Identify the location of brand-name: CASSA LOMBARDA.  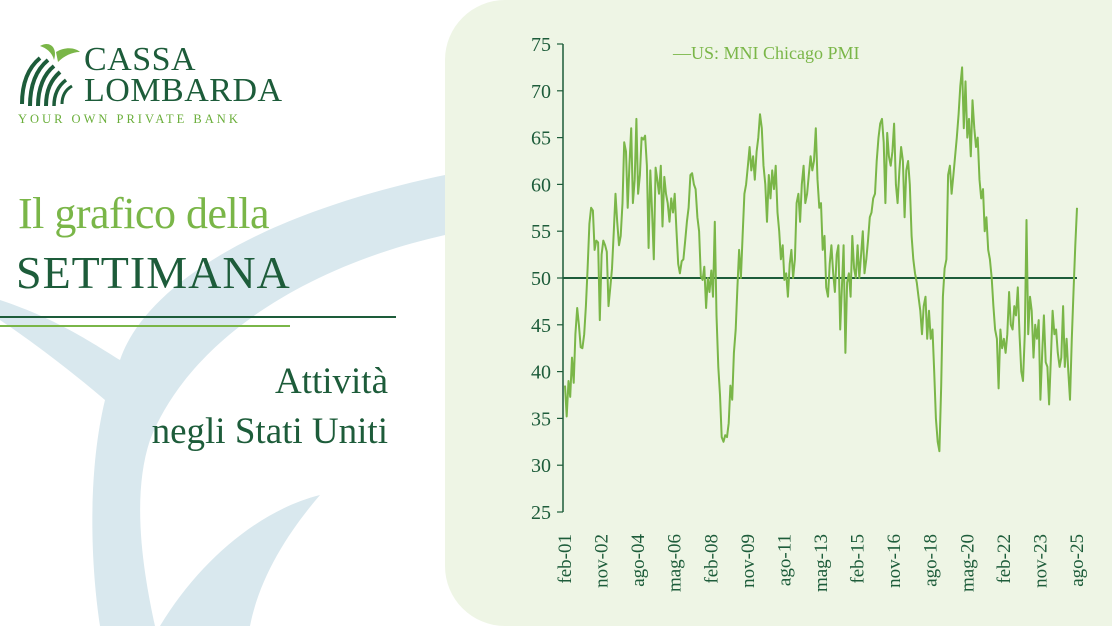
(183, 75).